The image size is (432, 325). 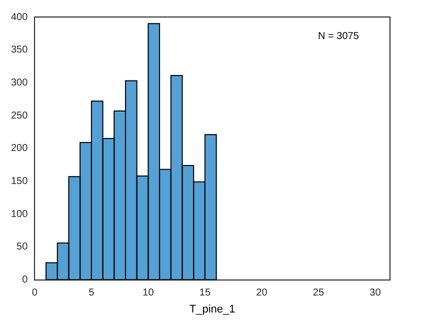 What do you see at coordinates (19, 181) in the screenshot?
I see `y-tick-label: 150` at bounding box center [19, 181].